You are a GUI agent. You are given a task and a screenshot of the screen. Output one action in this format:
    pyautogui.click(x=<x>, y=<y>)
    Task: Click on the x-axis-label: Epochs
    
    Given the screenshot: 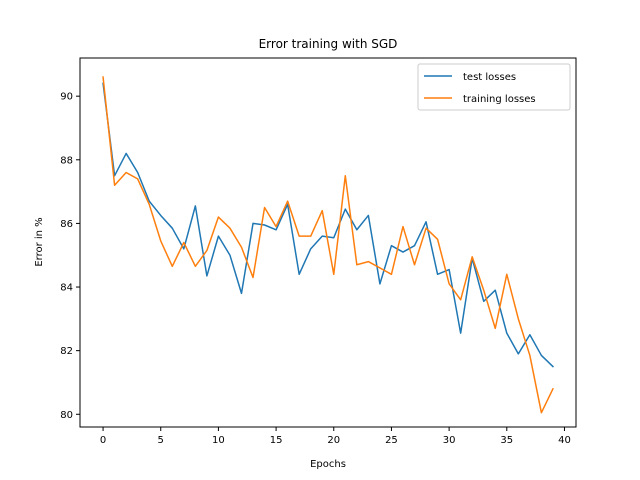 What is the action you would take?
    pyautogui.click(x=328, y=464)
    